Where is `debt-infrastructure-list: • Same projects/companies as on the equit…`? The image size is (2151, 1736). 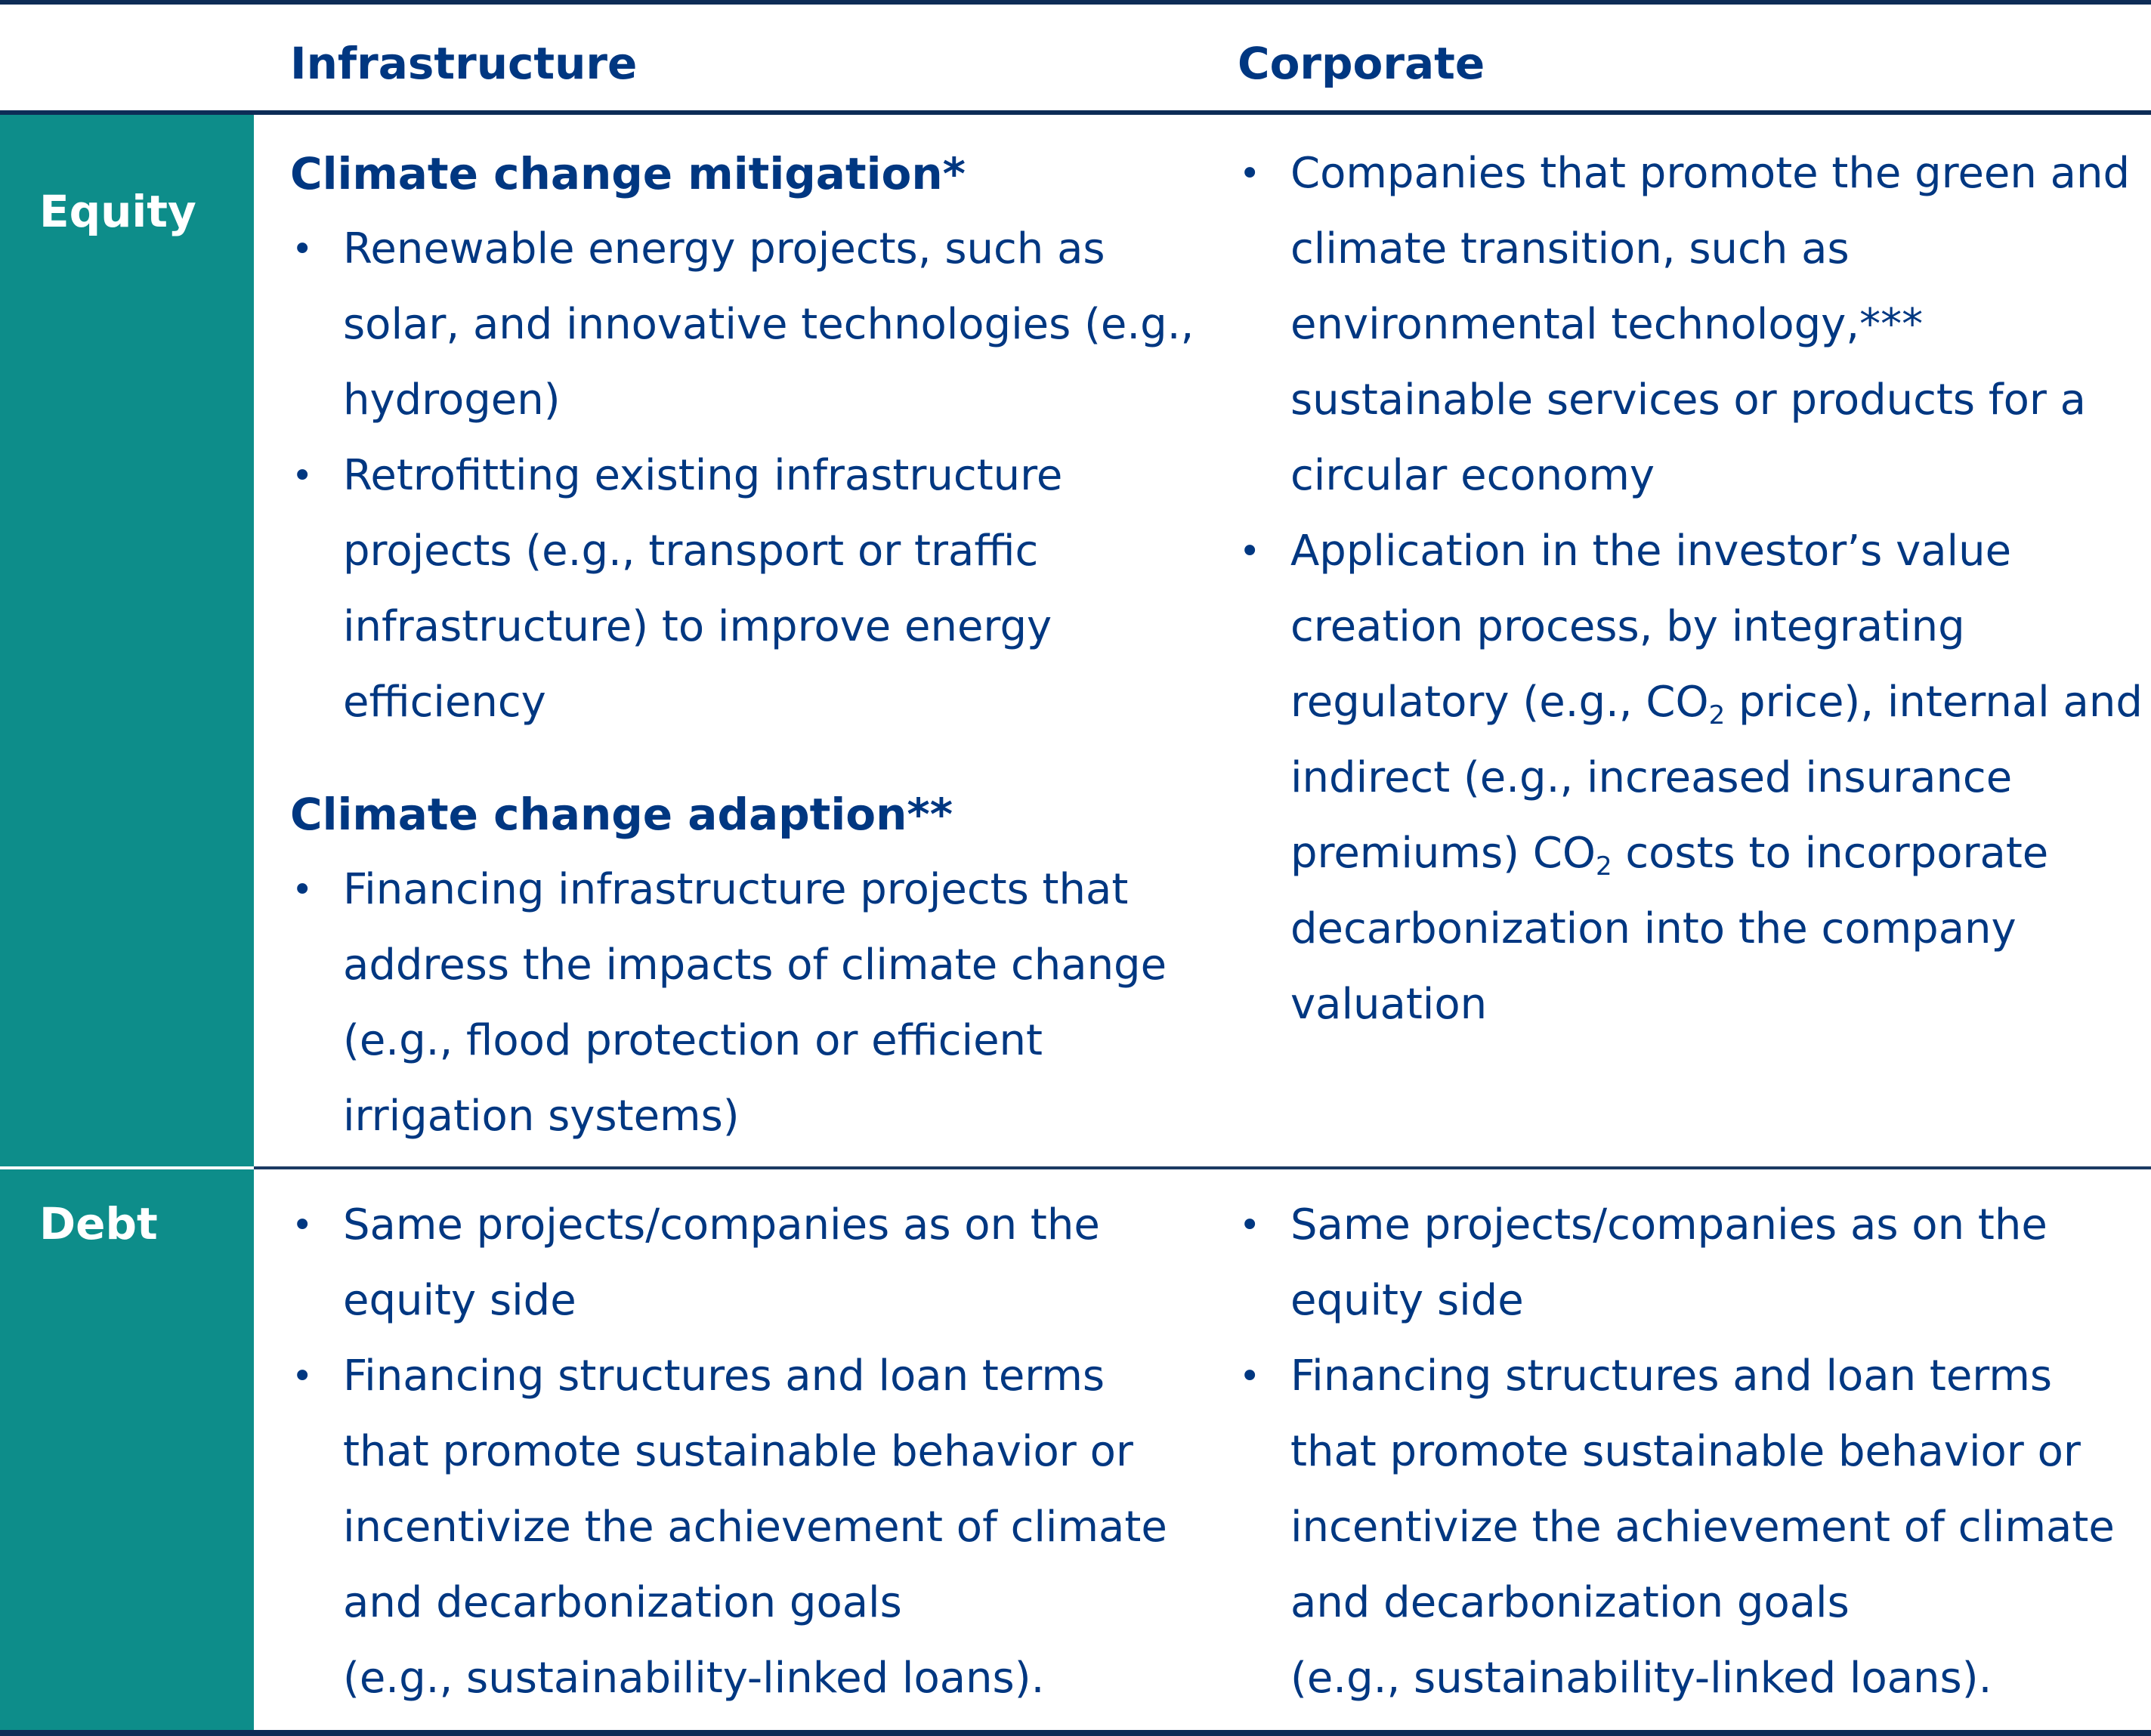 debt-infrastructure-list: • Same projects/companies as on the equit… is located at coordinates (743, 1452).